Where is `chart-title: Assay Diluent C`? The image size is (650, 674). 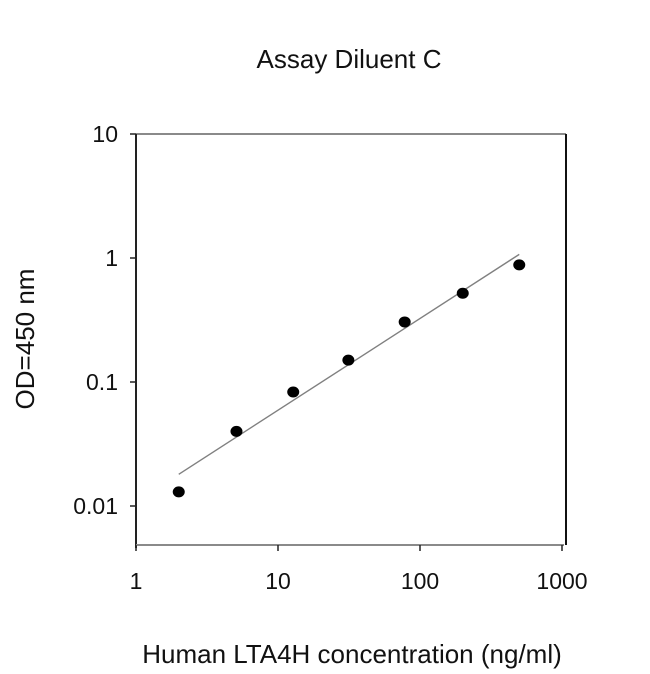
chart-title: Assay Diluent C is located at coordinates (349, 59).